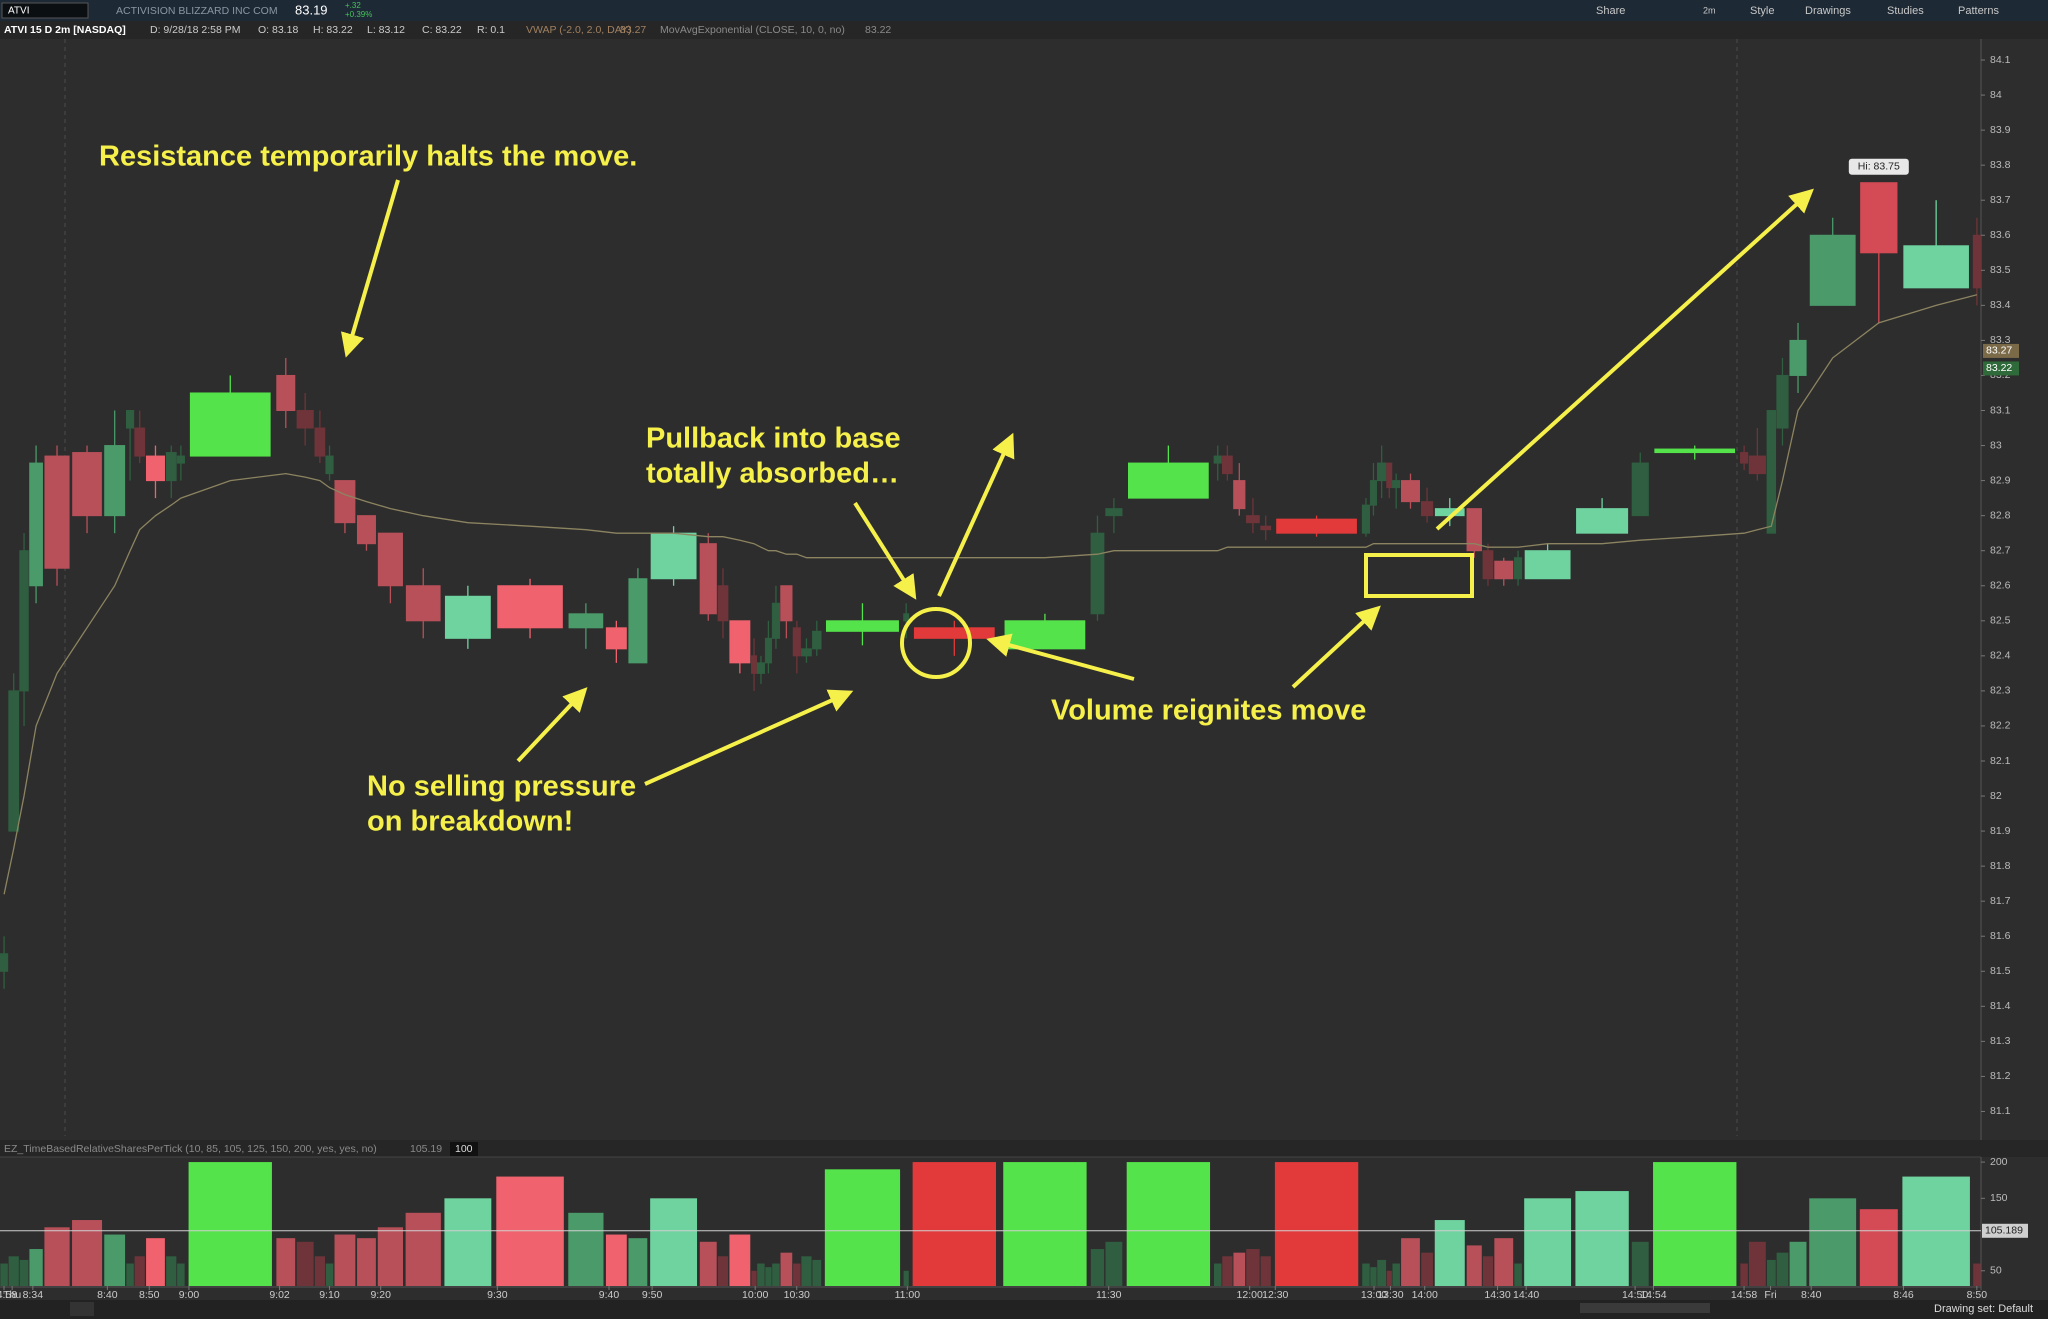 Image resolution: width=2048 pixels, height=1319 pixels. What do you see at coordinates (773, 439) in the screenshot?
I see `annotation: Pullback into base` at bounding box center [773, 439].